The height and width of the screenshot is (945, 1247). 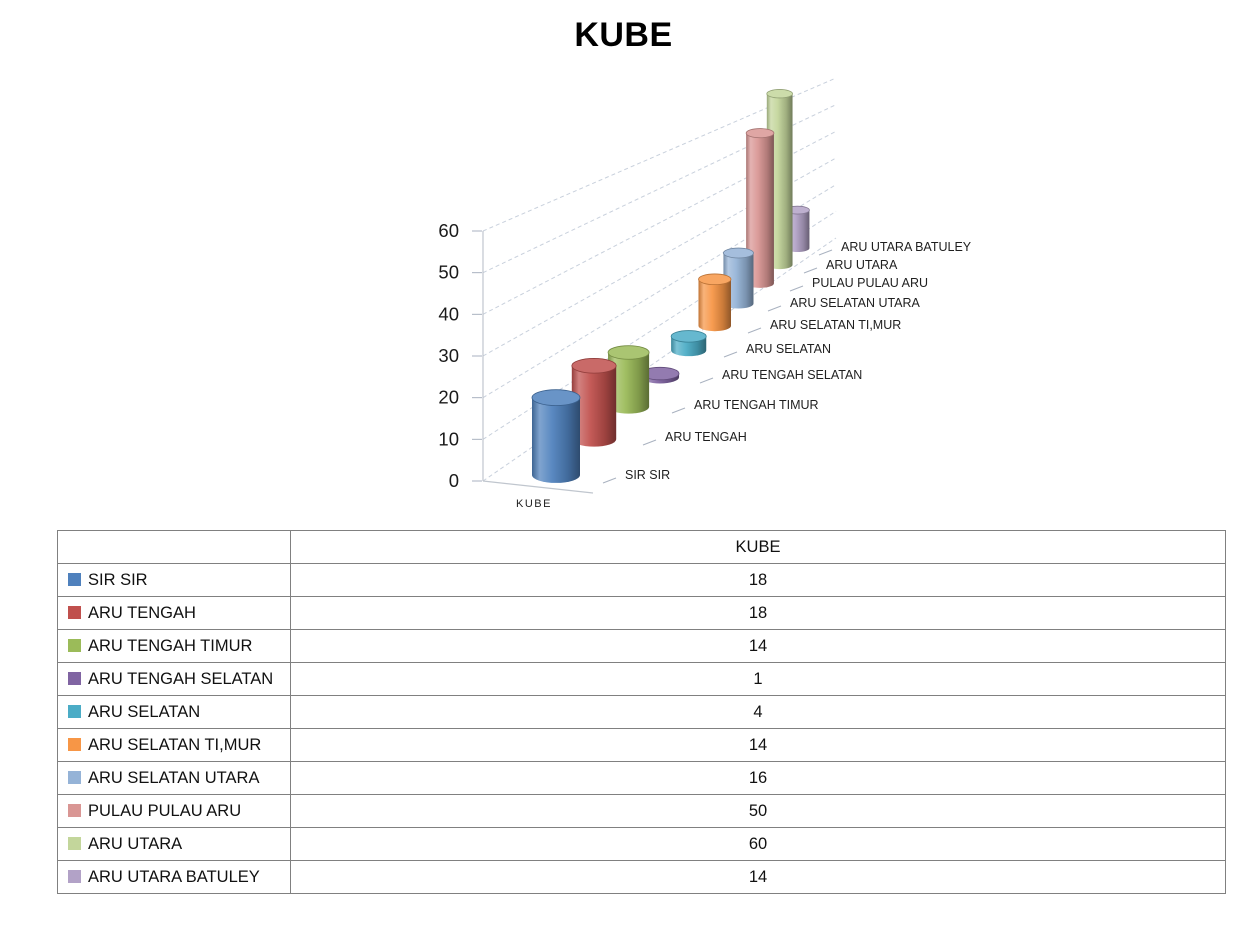 What do you see at coordinates (647, 475) in the screenshot?
I see `category-label: SIR SIR` at bounding box center [647, 475].